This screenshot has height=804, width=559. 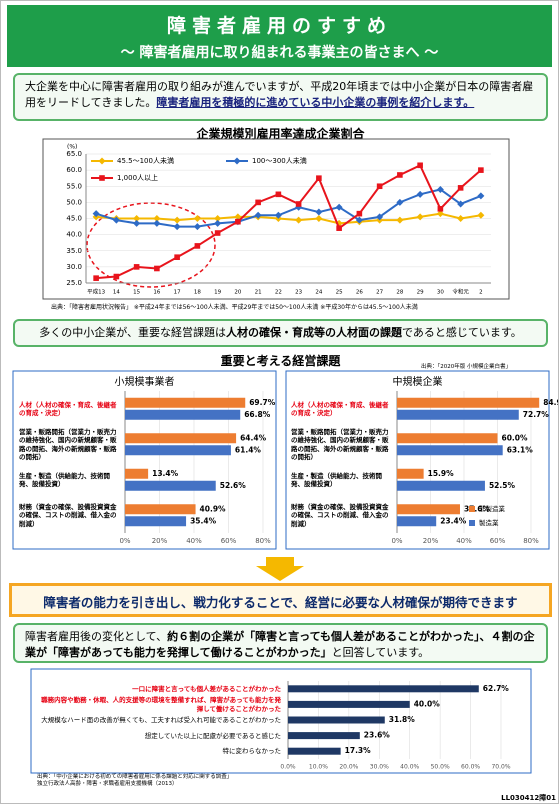 What do you see at coordinates (74, 202) in the screenshot?
I see `y-tick-label: 50.0` at bounding box center [74, 202].